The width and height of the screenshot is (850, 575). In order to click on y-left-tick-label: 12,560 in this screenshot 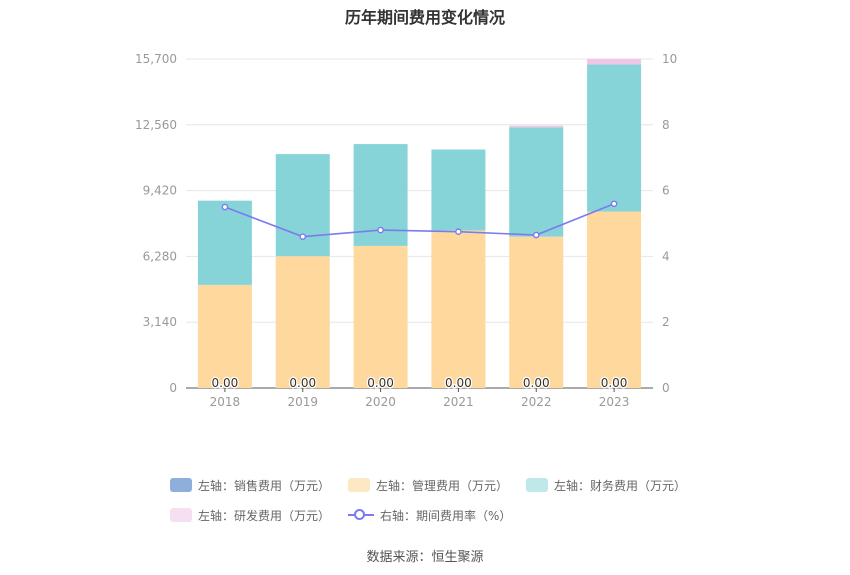, I will do `click(156, 125)`.